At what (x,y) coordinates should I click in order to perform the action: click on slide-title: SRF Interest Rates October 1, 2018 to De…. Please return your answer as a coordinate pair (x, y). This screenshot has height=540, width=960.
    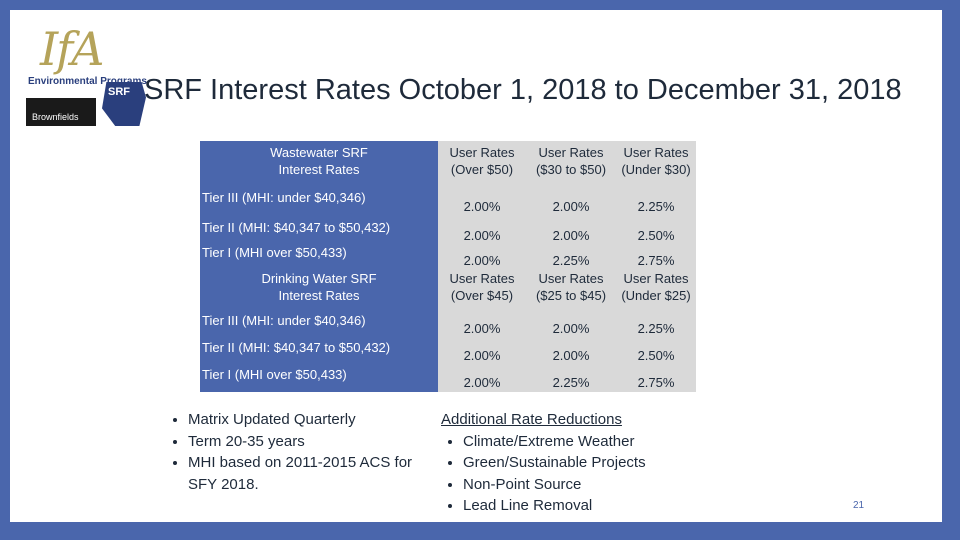
    Looking at the image, I should click on (523, 90).